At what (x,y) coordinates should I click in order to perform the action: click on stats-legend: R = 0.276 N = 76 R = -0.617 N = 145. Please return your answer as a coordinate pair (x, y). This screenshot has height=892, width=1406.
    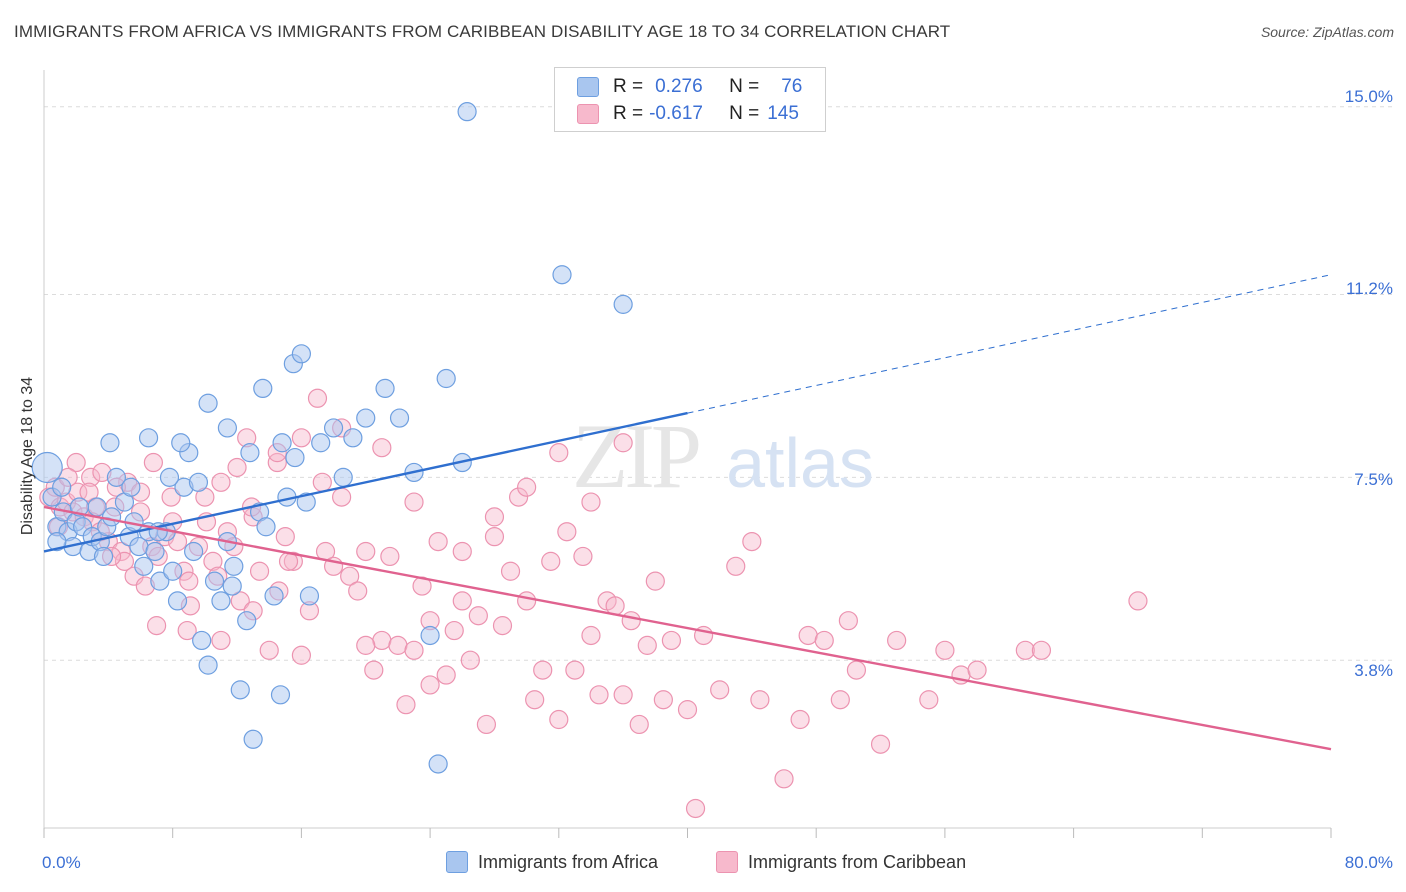
    Looking at the image, I should click on (690, 99).